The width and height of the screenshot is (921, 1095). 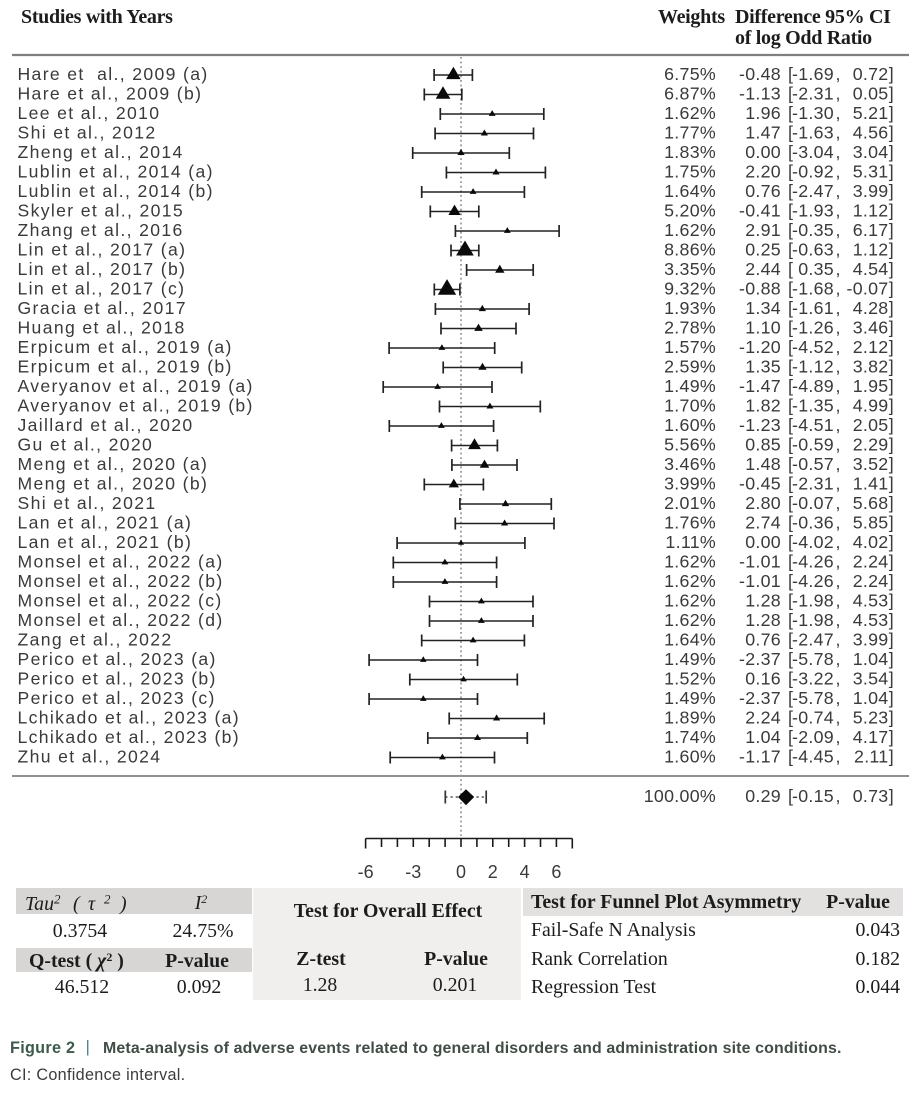 I want to click on svg-text: 0.044, so click(x=877, y=987).